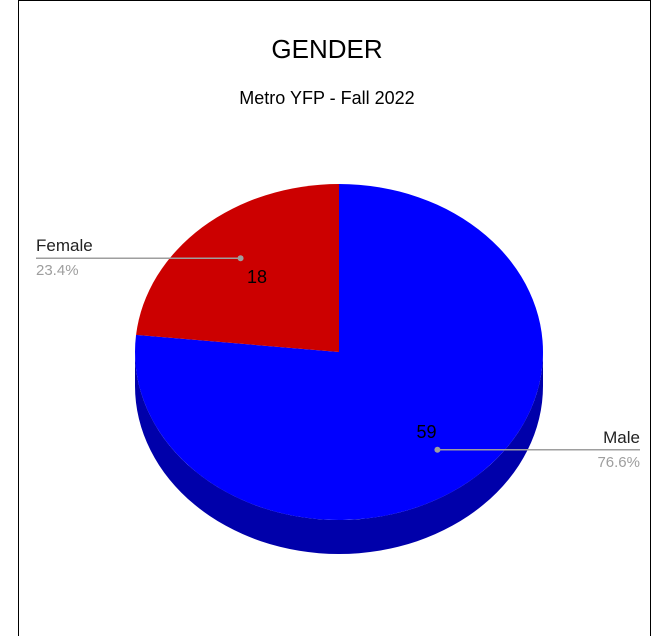  I want to click on percent-label-female: 23.4%, so click(57, 270).